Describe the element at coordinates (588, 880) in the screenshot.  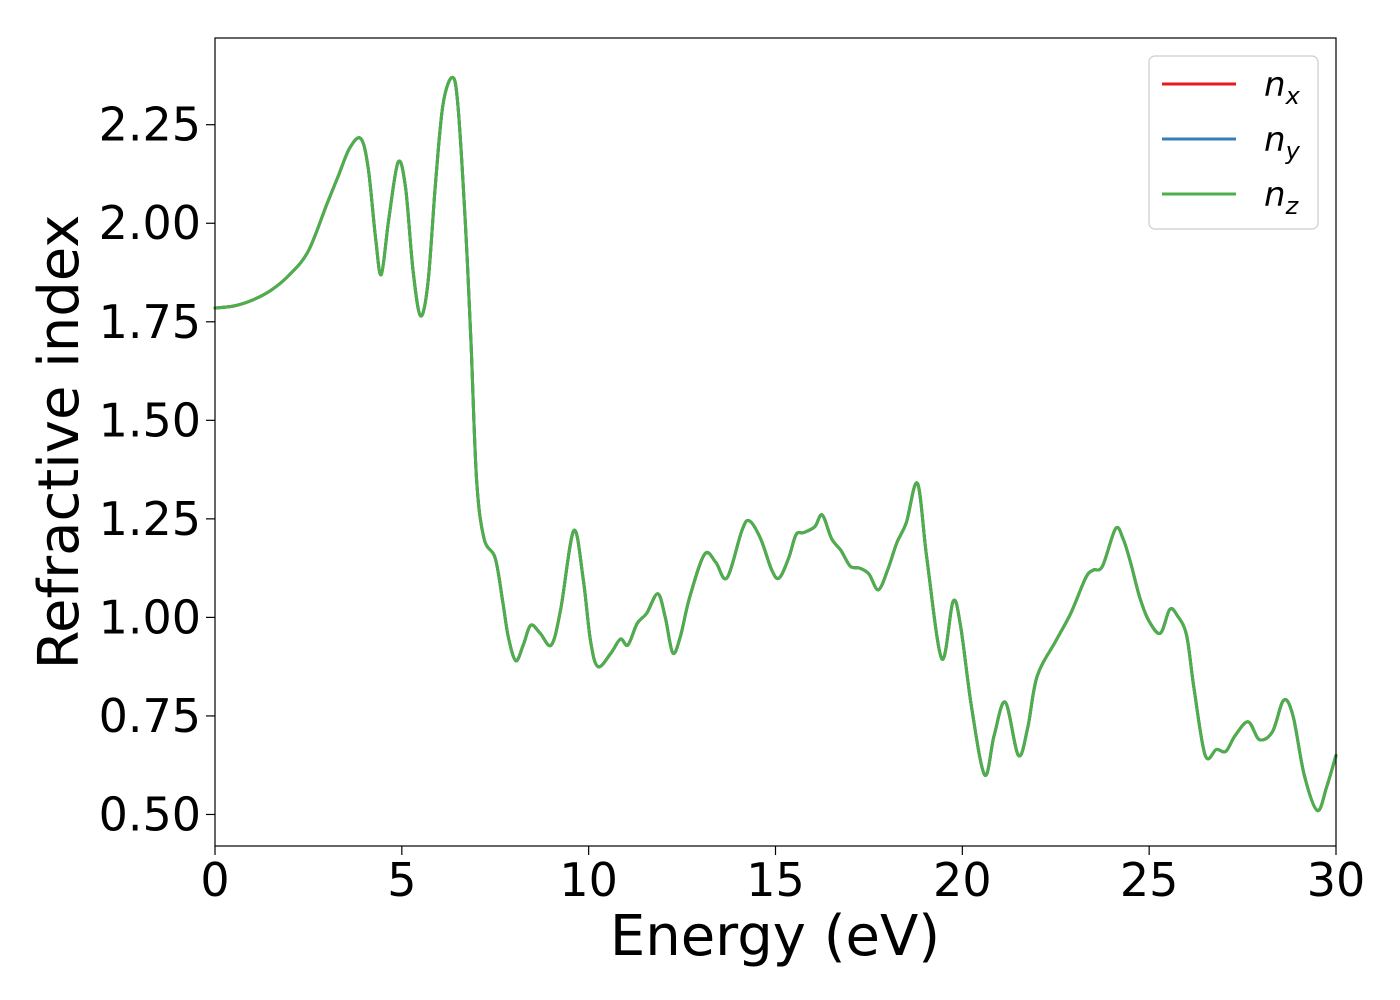
I see `x-tick-label: 10` at that location.